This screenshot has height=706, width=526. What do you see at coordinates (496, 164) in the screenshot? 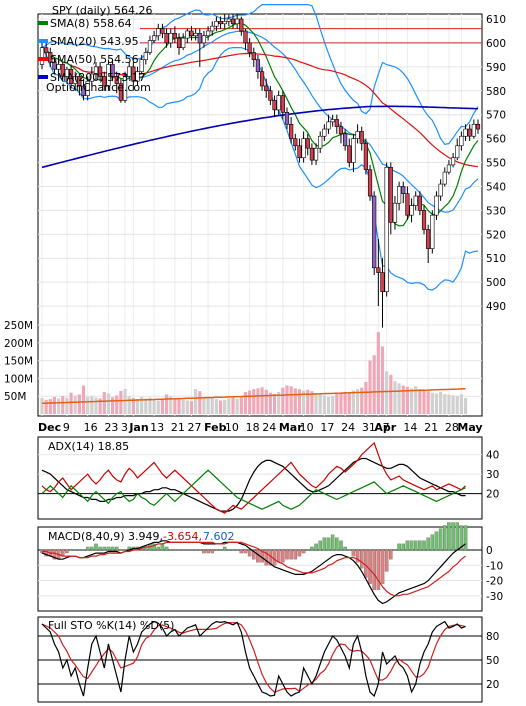
I see `price-tick-label: 550` at bounding box center [496, 164].